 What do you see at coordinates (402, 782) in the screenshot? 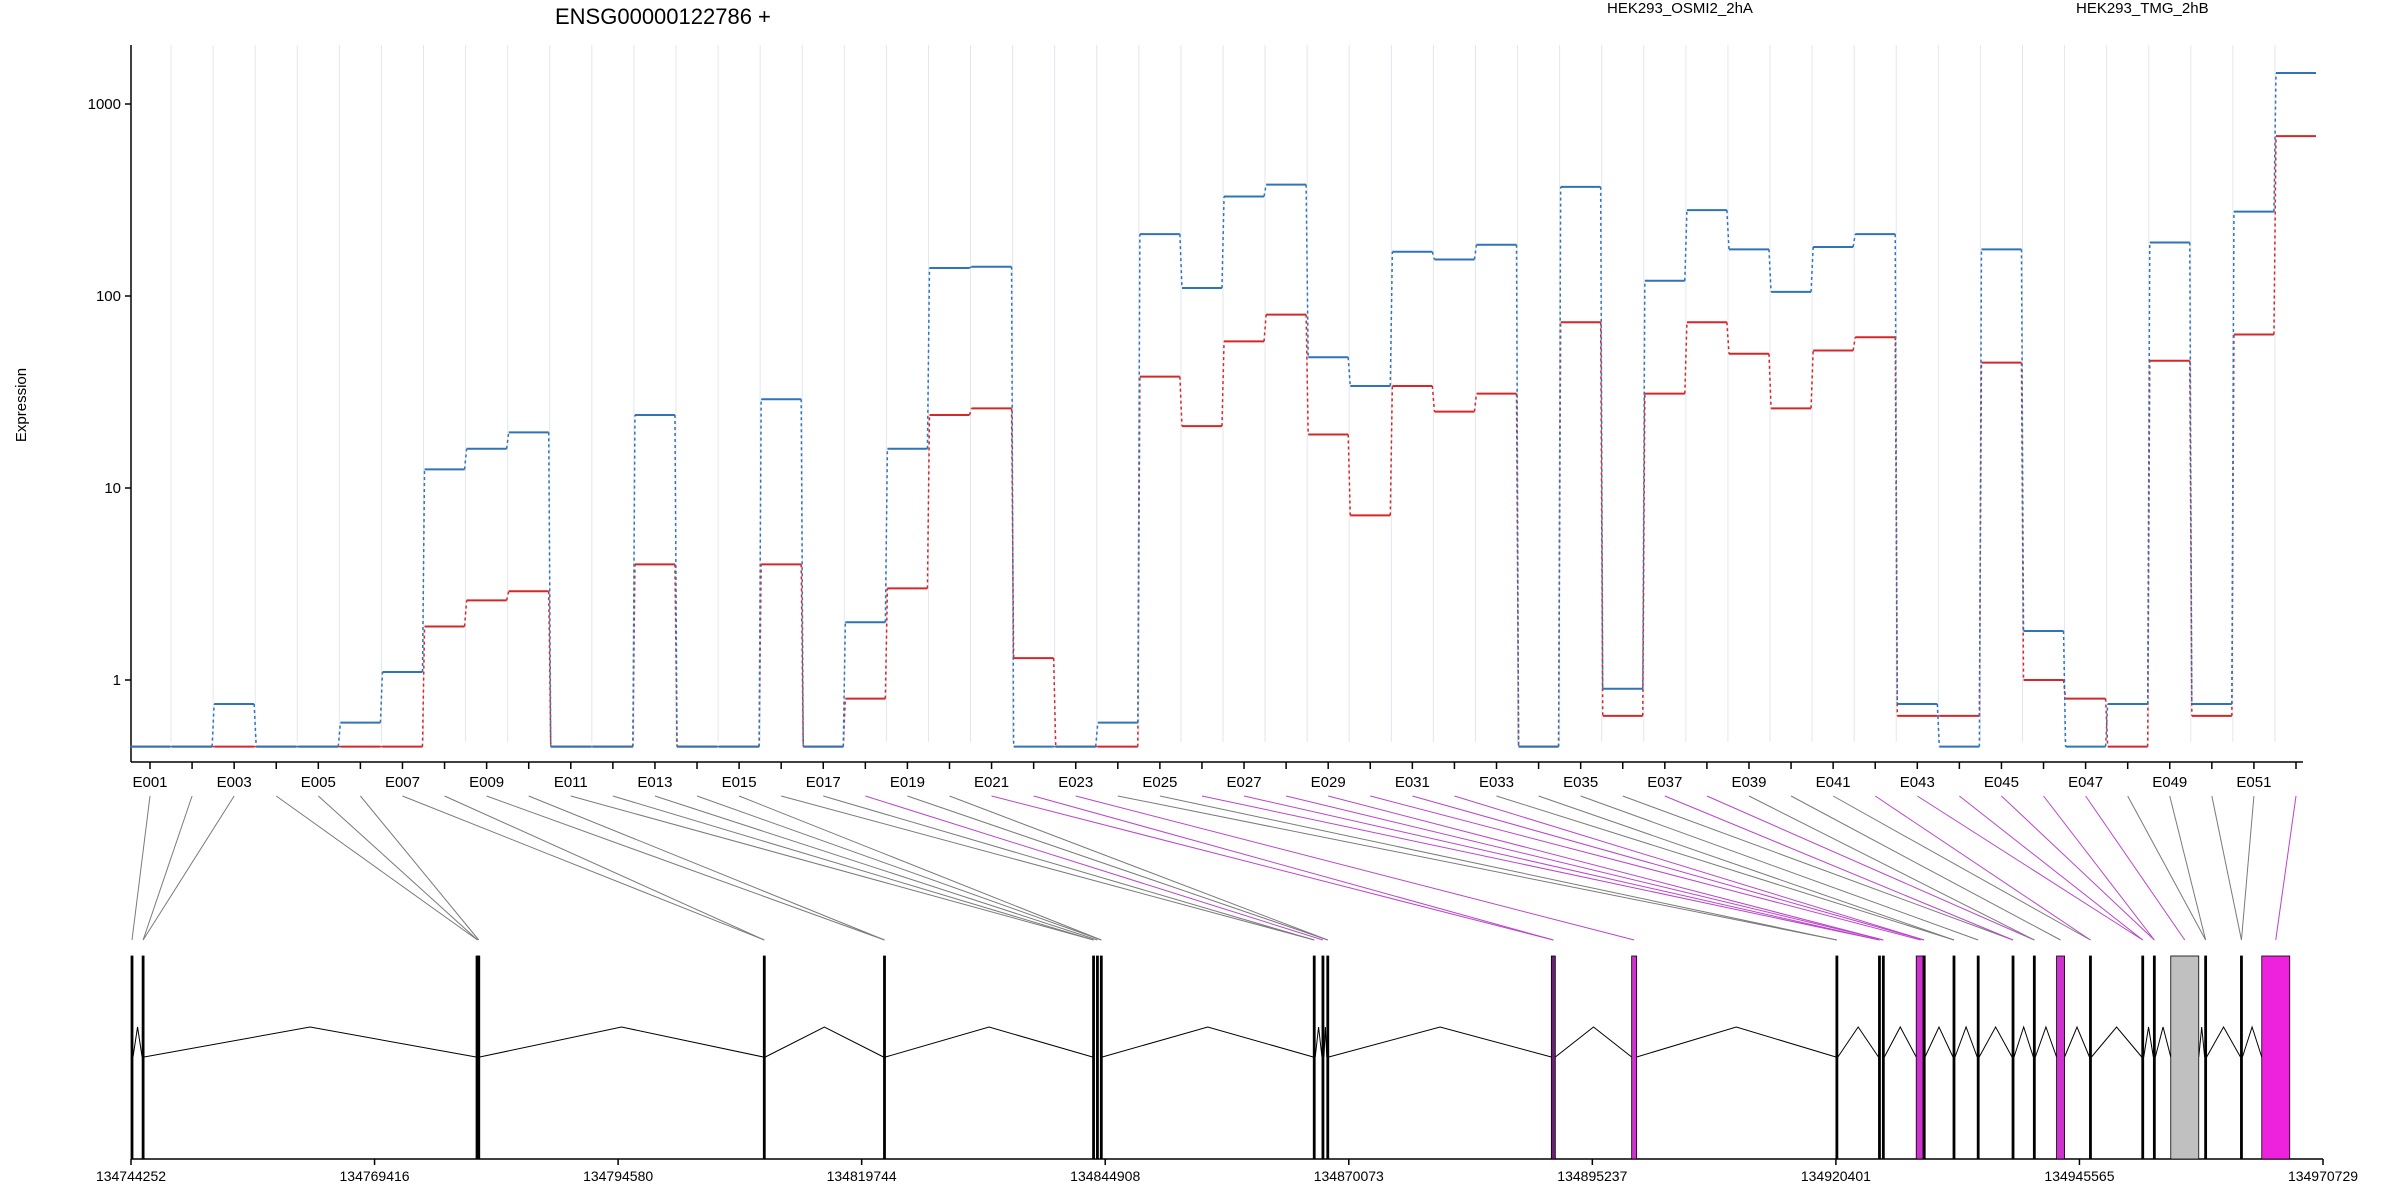
I see `x-tick-label: E007` at bounding box center [402, 782].